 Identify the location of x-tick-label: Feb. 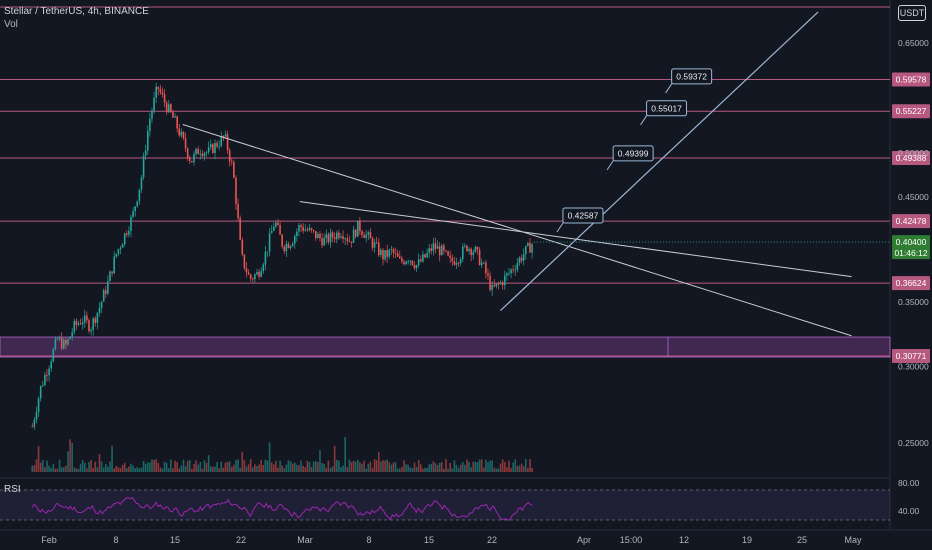
(49, 540).